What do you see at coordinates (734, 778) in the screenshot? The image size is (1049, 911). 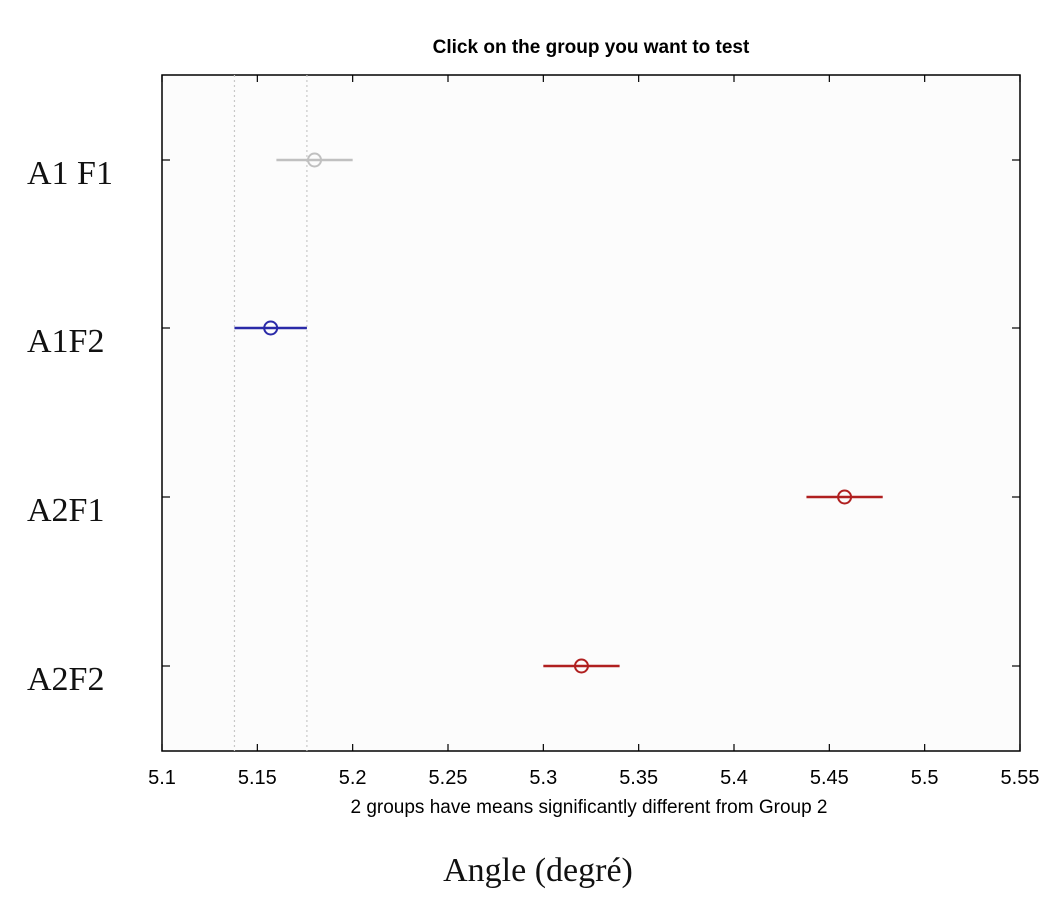 I see `x-tick-label: 5.4` at bounding box center [734, 778].